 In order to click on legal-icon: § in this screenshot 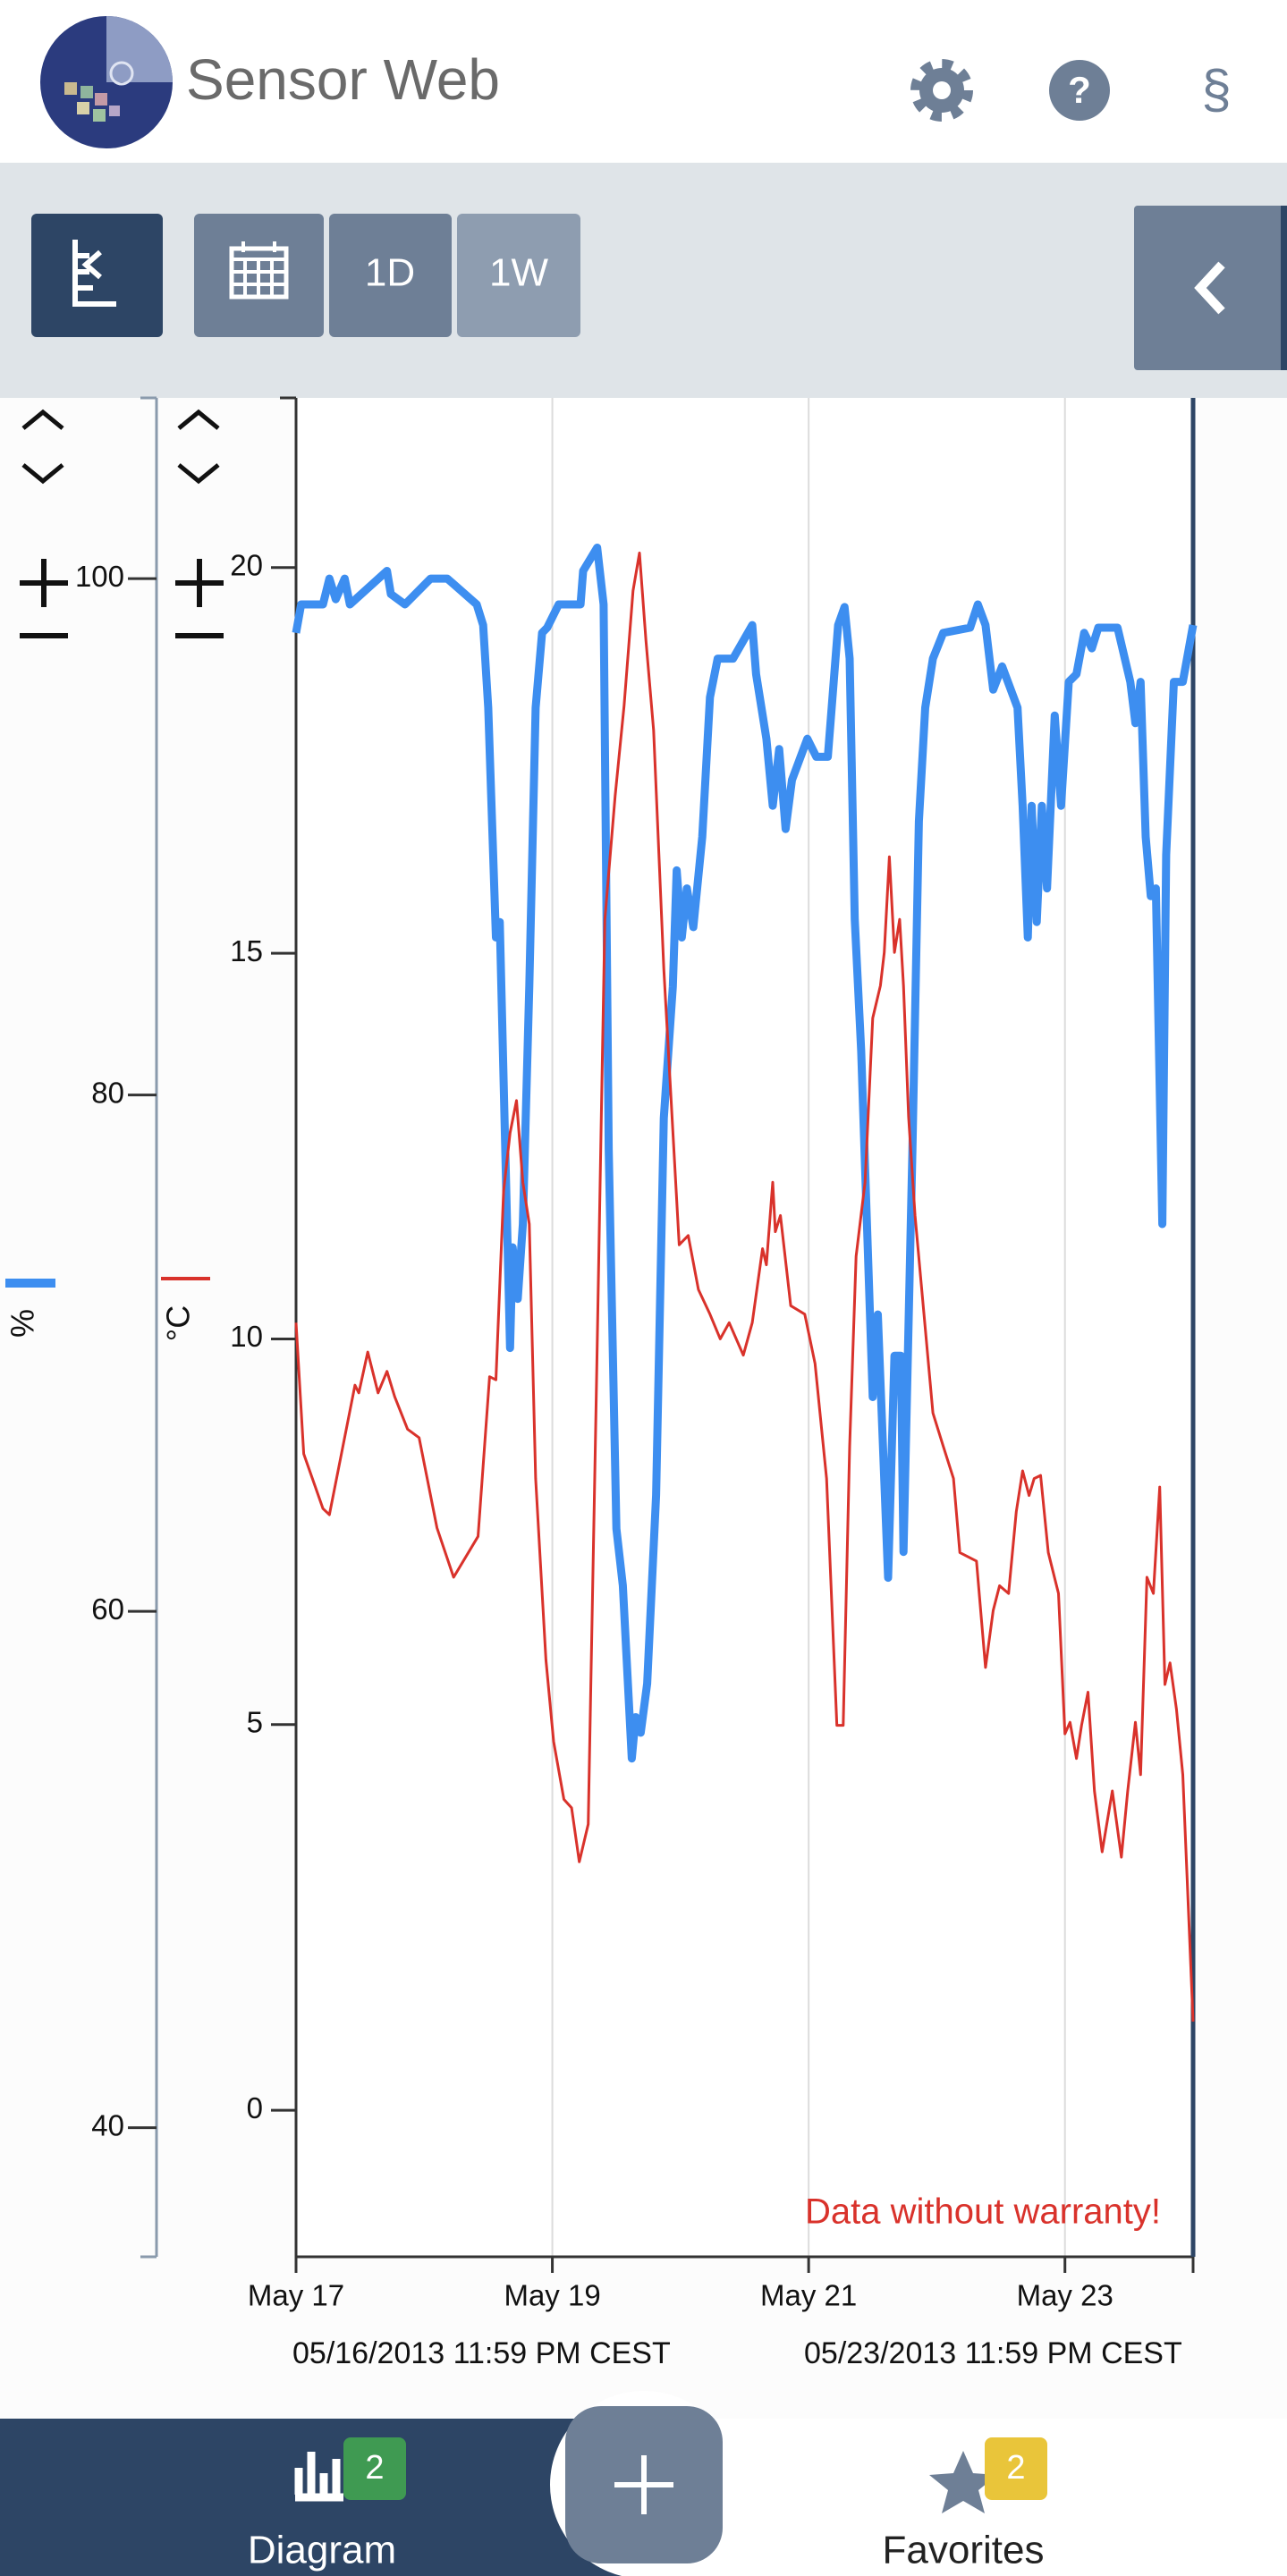, I will do `click(1216, 89)`.